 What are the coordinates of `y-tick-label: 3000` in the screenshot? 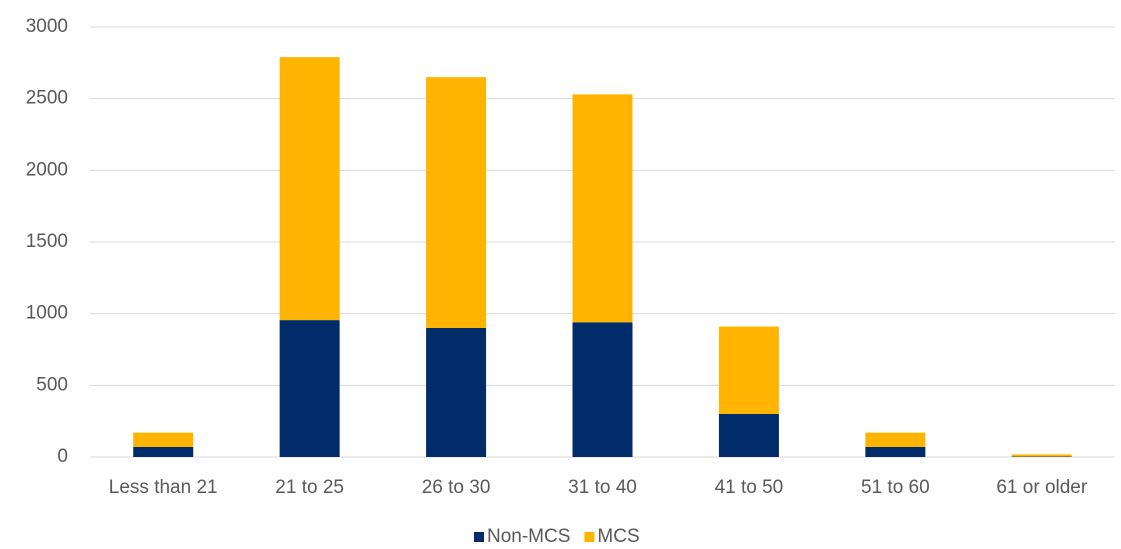 It's located at (47, 26).